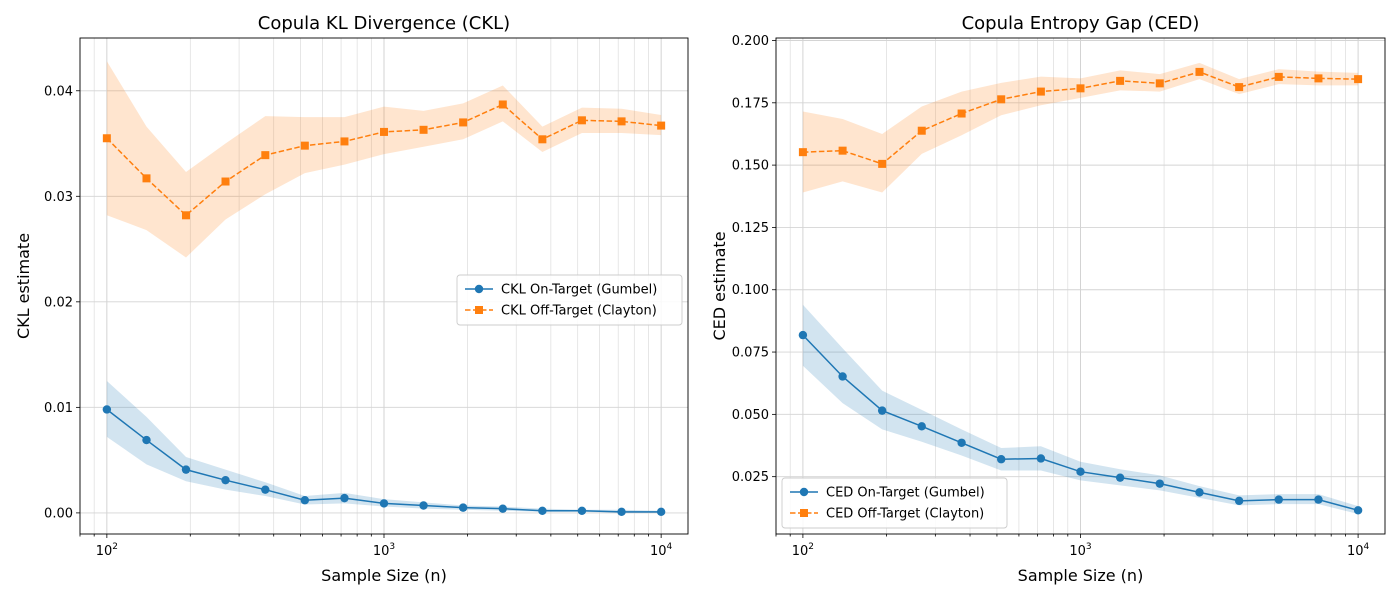 Image resolution: width=1400 pixels, height=600 pixels. Describe the element at coordinates (905, 493) in the screenshot. I see `chart1-legend-label-0: CED On-Target (Gumbel)` at that location.